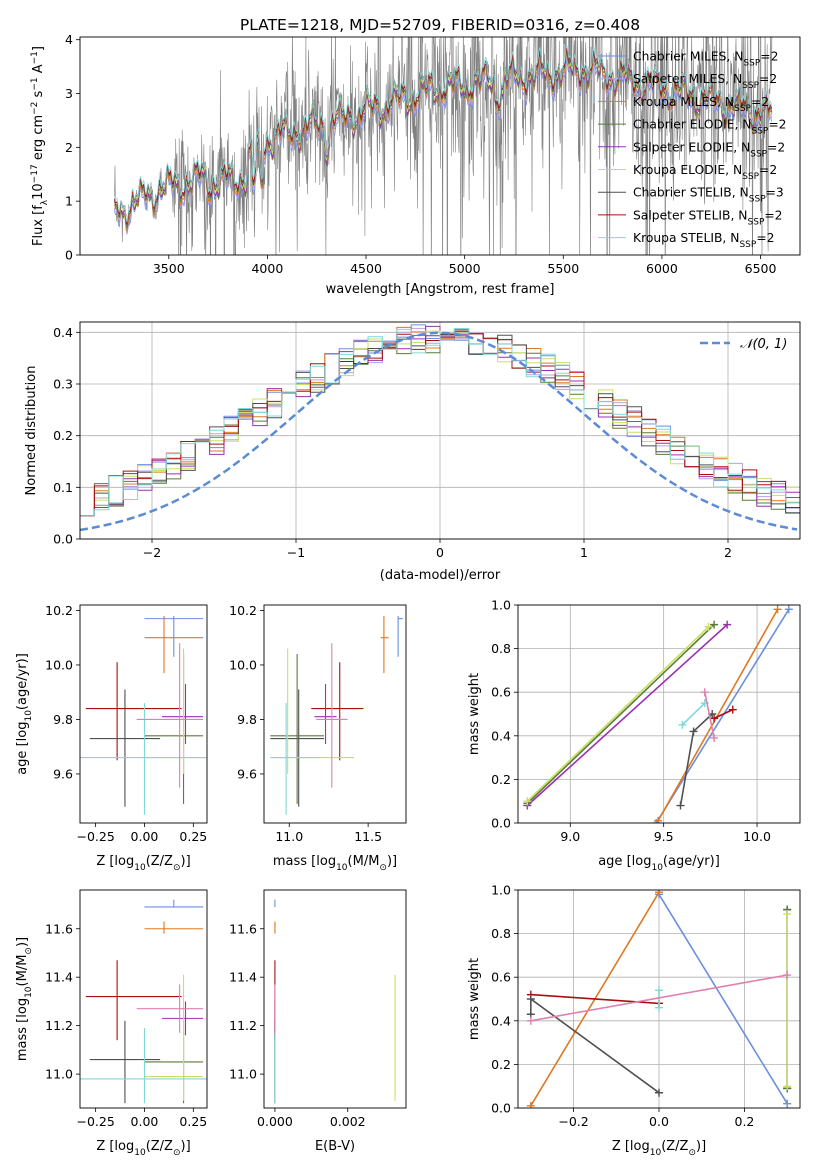  I want to click on legend-name: Kroupa STELIB, so click(677, 238).